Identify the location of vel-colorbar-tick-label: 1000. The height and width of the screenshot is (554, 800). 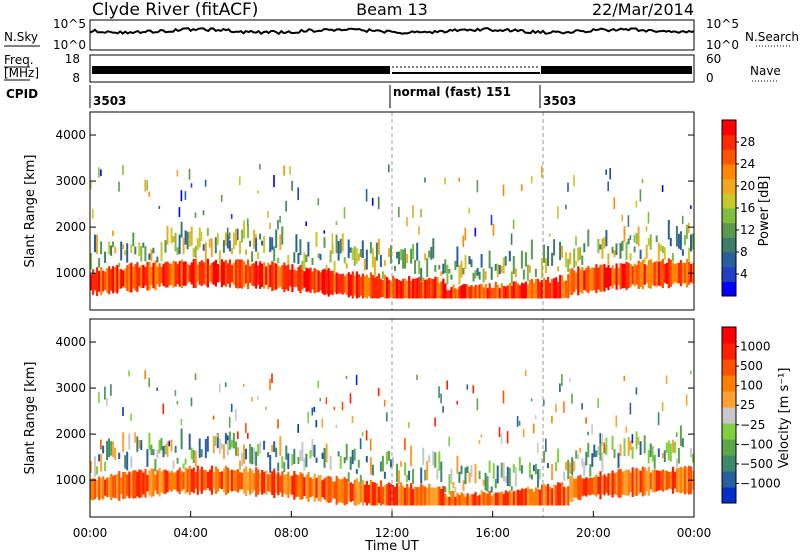
(755, 347).